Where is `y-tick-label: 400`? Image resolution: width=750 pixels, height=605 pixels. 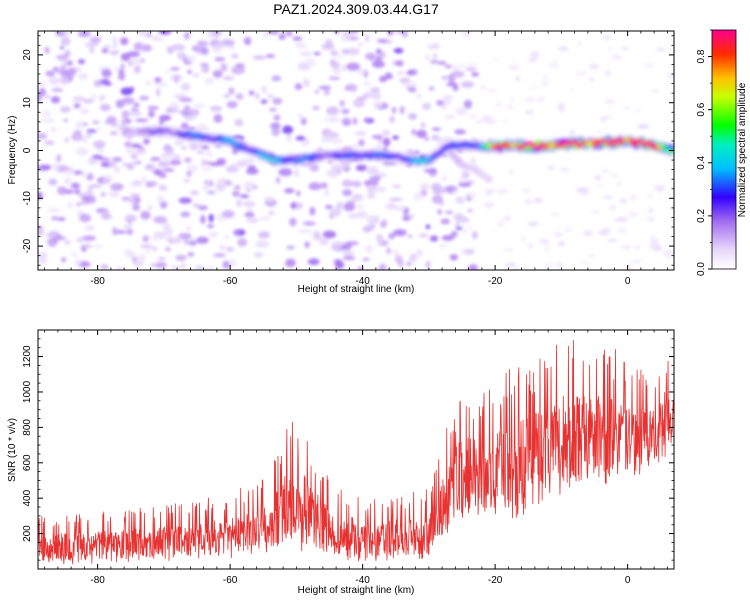
y-tick-label: 400 is located at coordinates (27, 497).